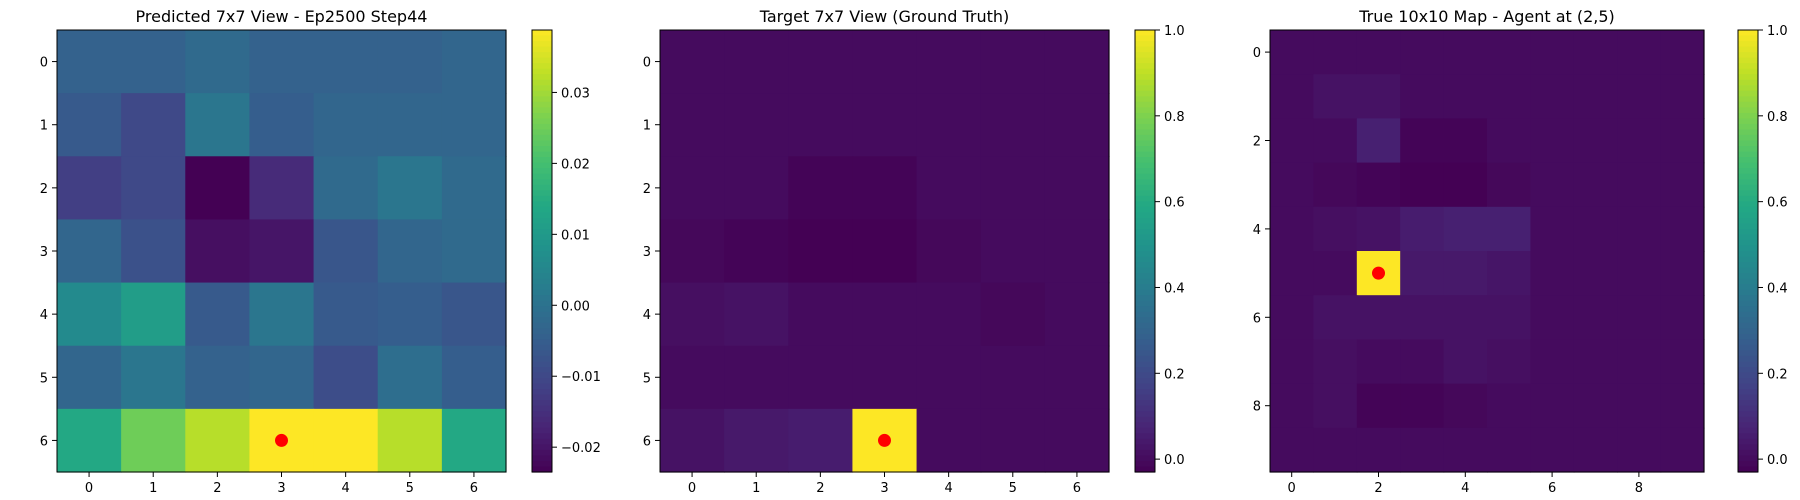 The image size is (1800, 500). I want to click on x-tick-label: 8, so click(1639, 488).